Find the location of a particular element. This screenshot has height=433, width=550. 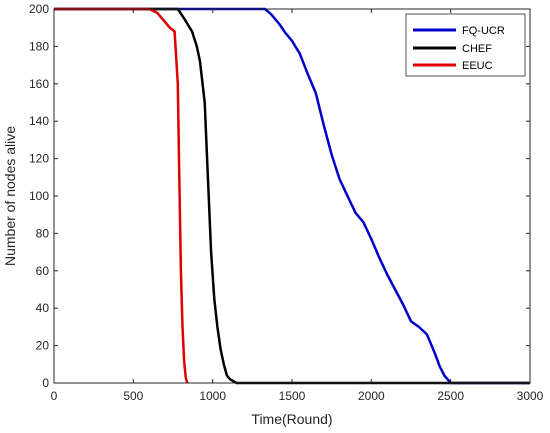

y-tick-label: 140 is located at coordinates (39, 121).